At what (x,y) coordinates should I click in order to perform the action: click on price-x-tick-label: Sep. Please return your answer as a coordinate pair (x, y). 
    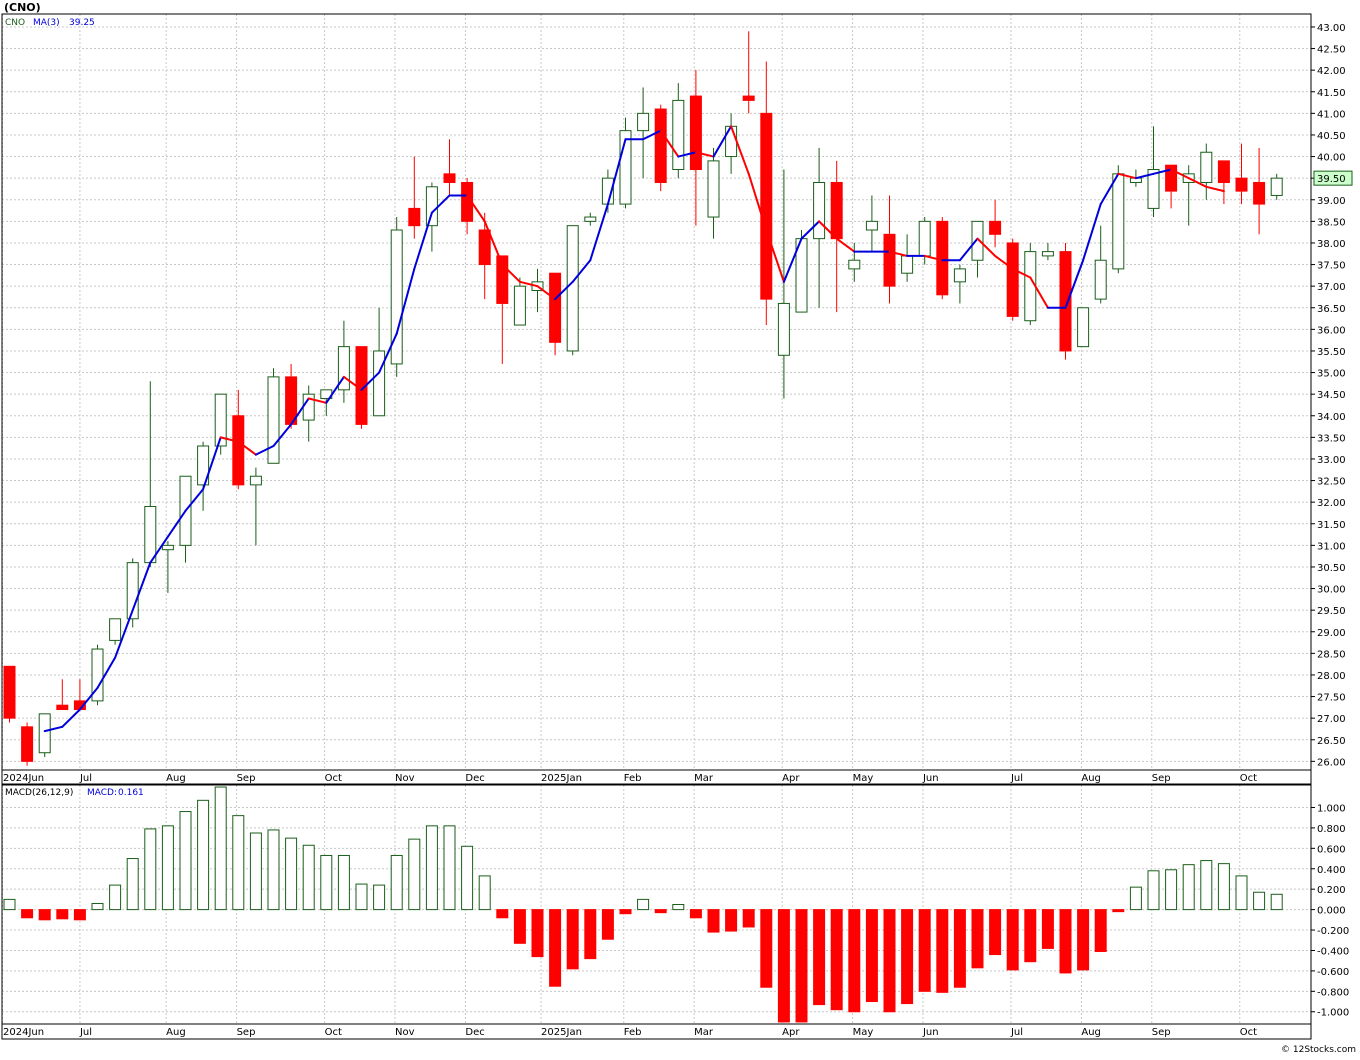
    Looking at the image, I should click on (1161, 778).